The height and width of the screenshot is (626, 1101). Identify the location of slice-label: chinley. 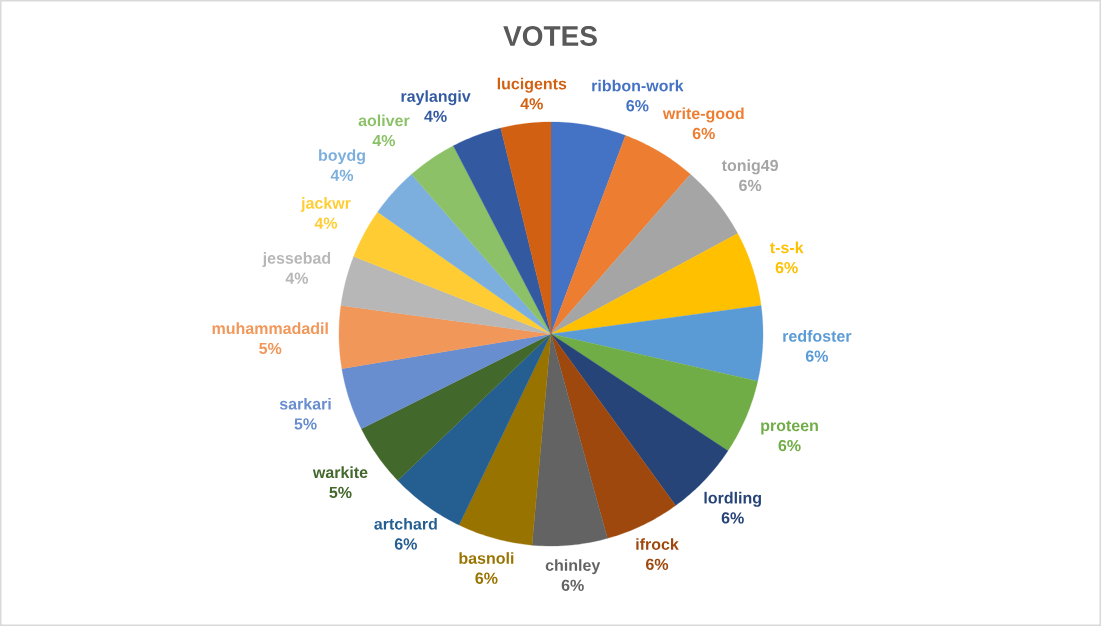
(573, 567).